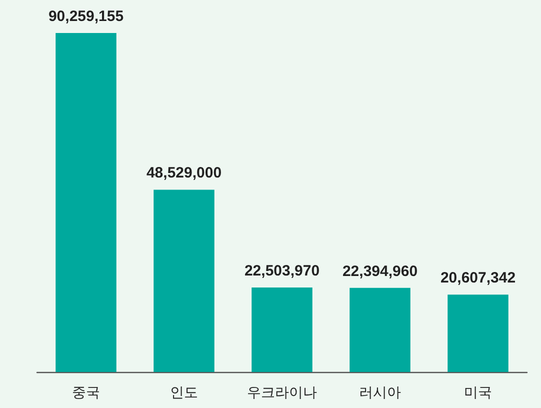  Describe the element at coordinates (478, 393) in the screenshot. I see `x-tick-label: 미국` at that location.